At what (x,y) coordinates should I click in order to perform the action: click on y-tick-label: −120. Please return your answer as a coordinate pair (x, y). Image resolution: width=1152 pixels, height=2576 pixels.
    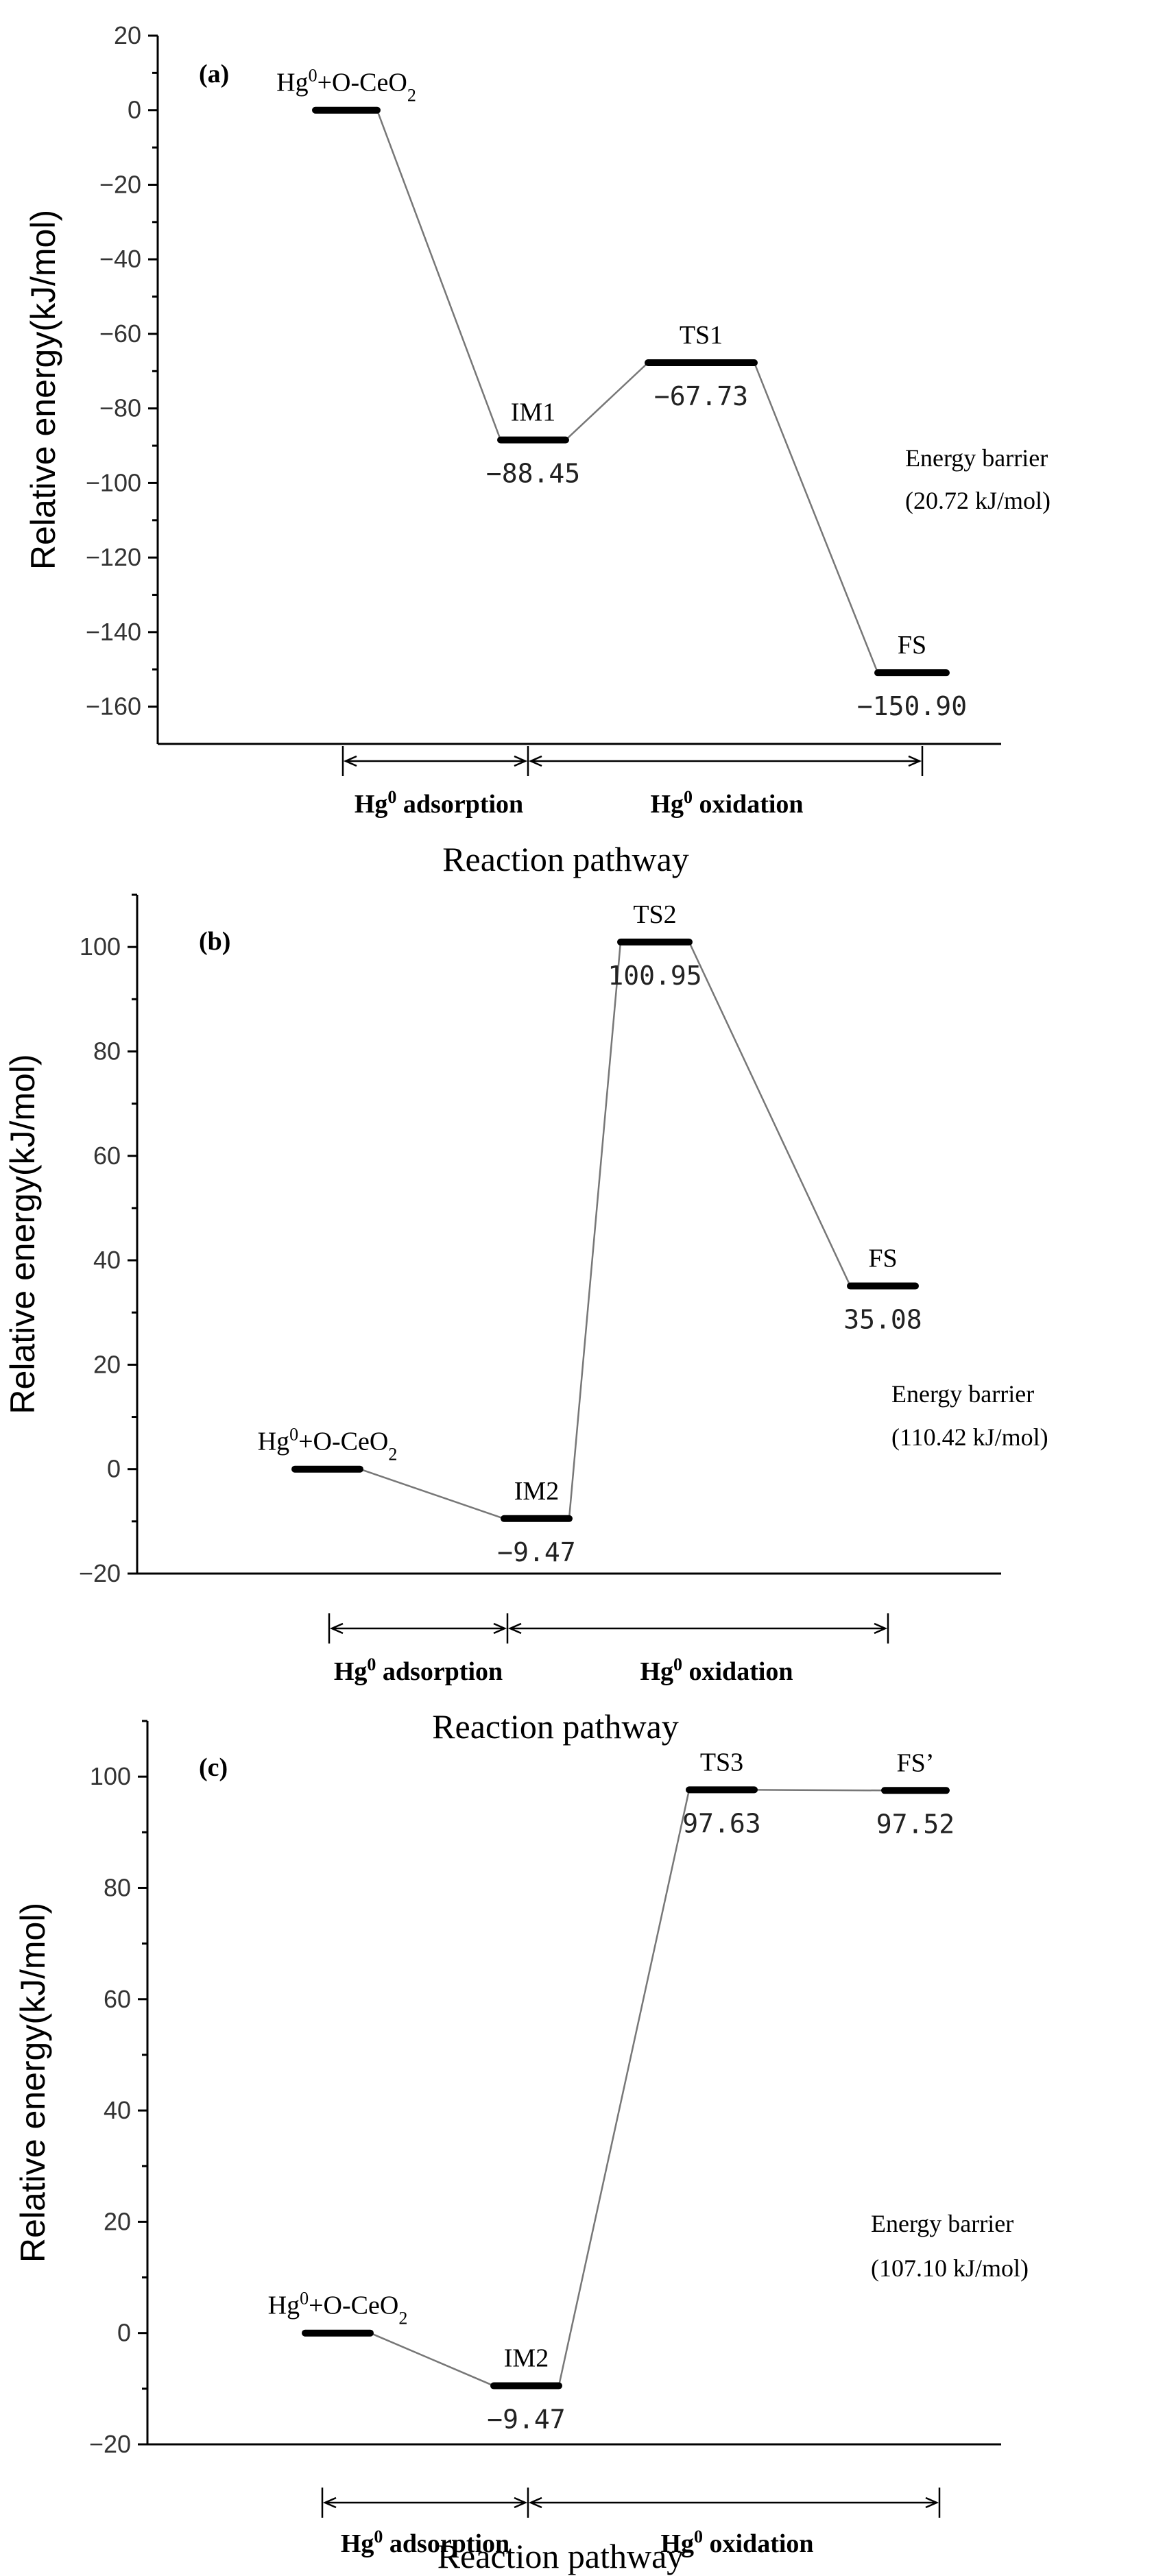
    Looking at the image, I should click on (113, 557).